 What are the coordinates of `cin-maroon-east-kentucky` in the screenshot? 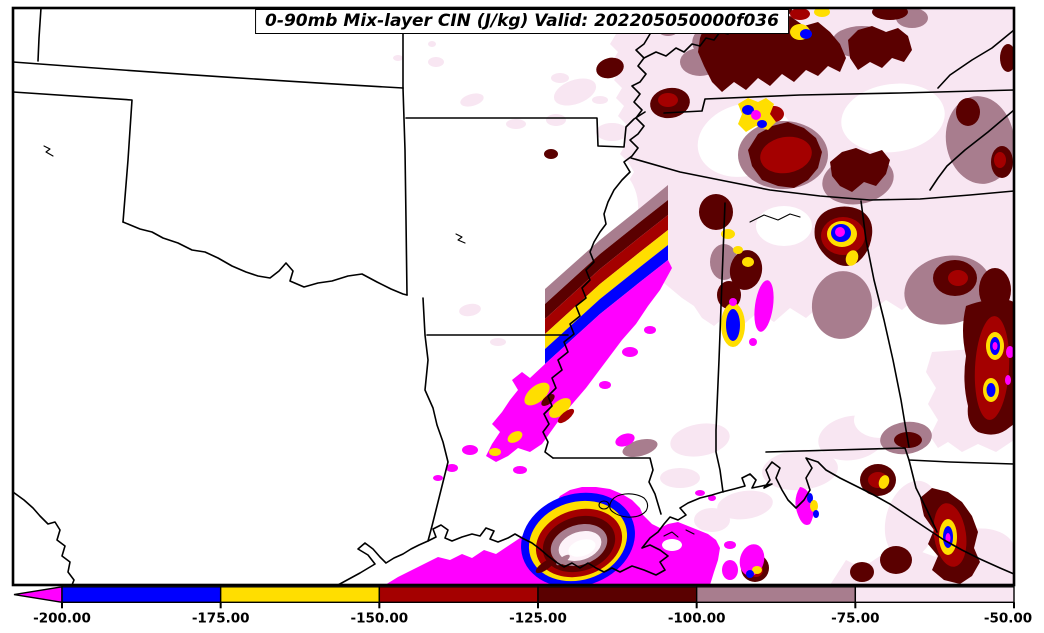 It's located at (860, 170).